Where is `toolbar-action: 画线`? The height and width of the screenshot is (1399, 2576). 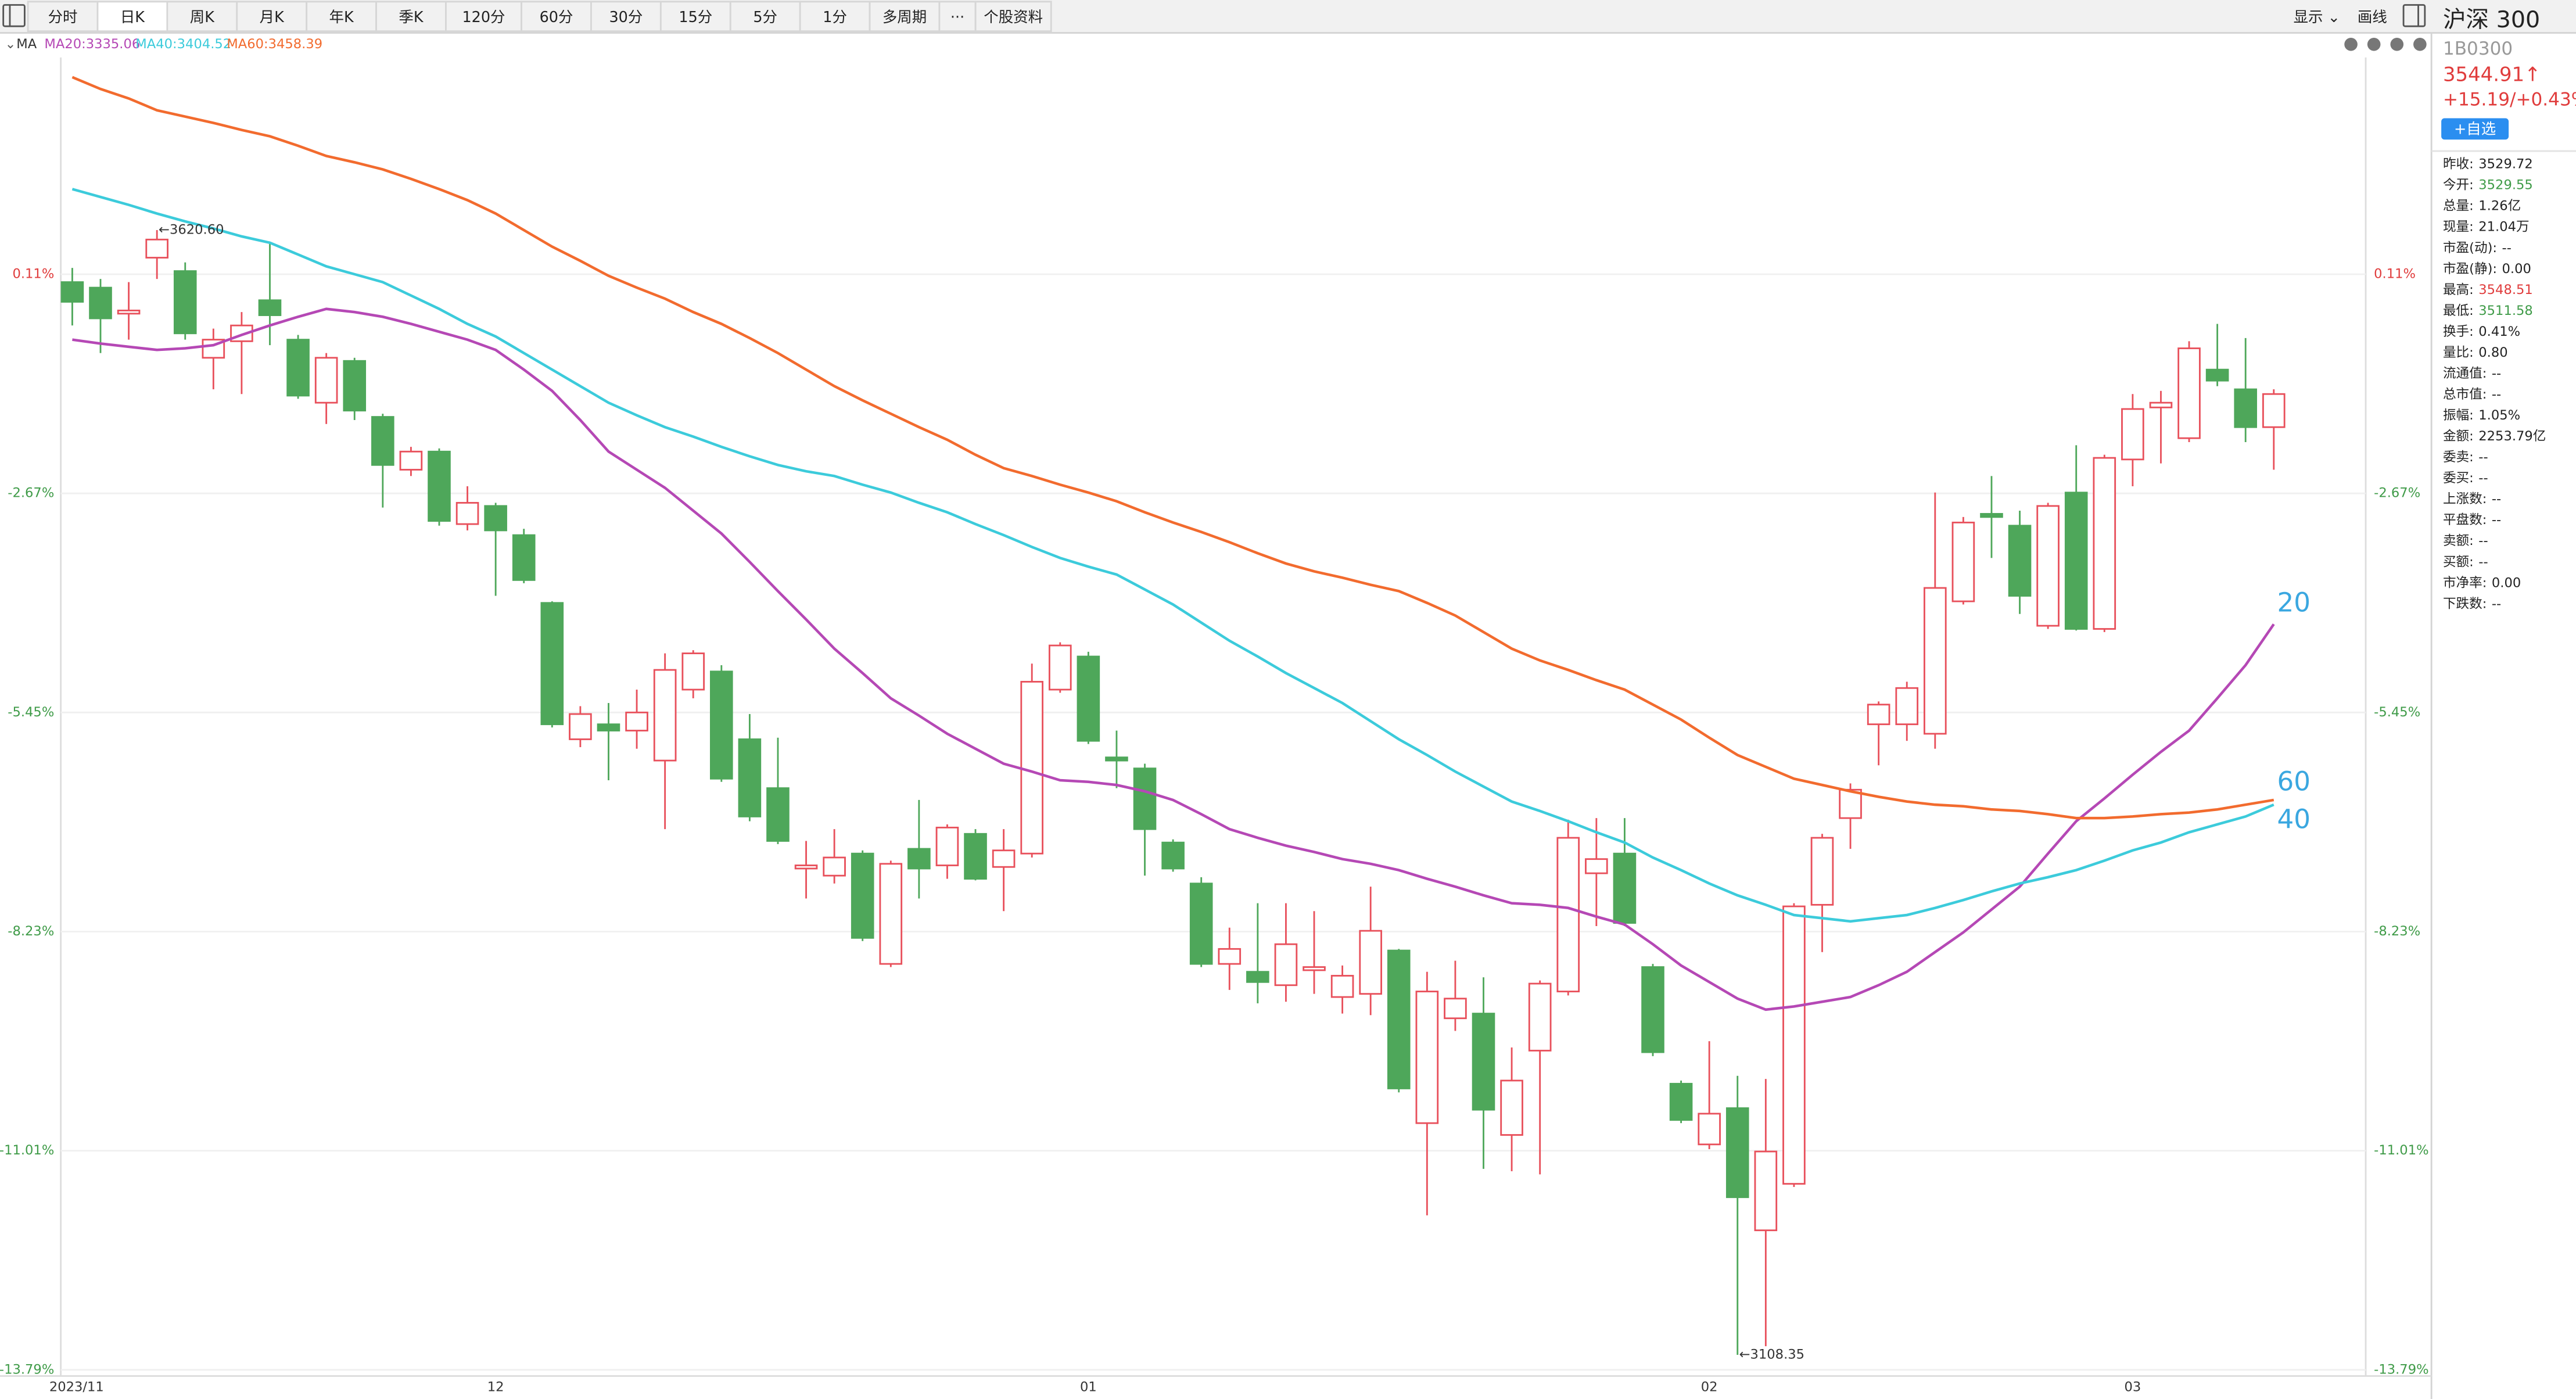 toolbar-action: 画线 is located at coordinates (2372, 17).